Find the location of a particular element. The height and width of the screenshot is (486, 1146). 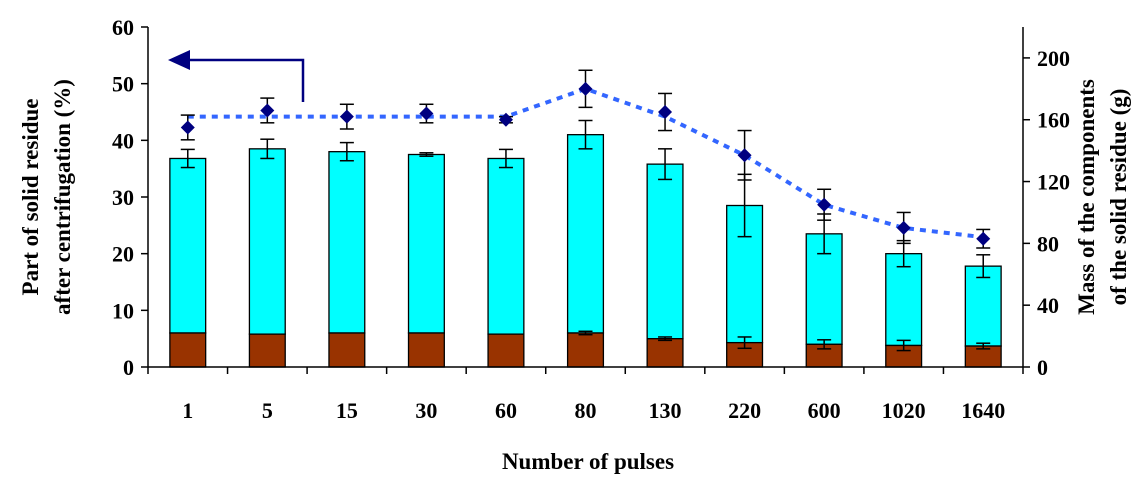

x-axis-tick-label: 600 is located at coordinates (824, 410).